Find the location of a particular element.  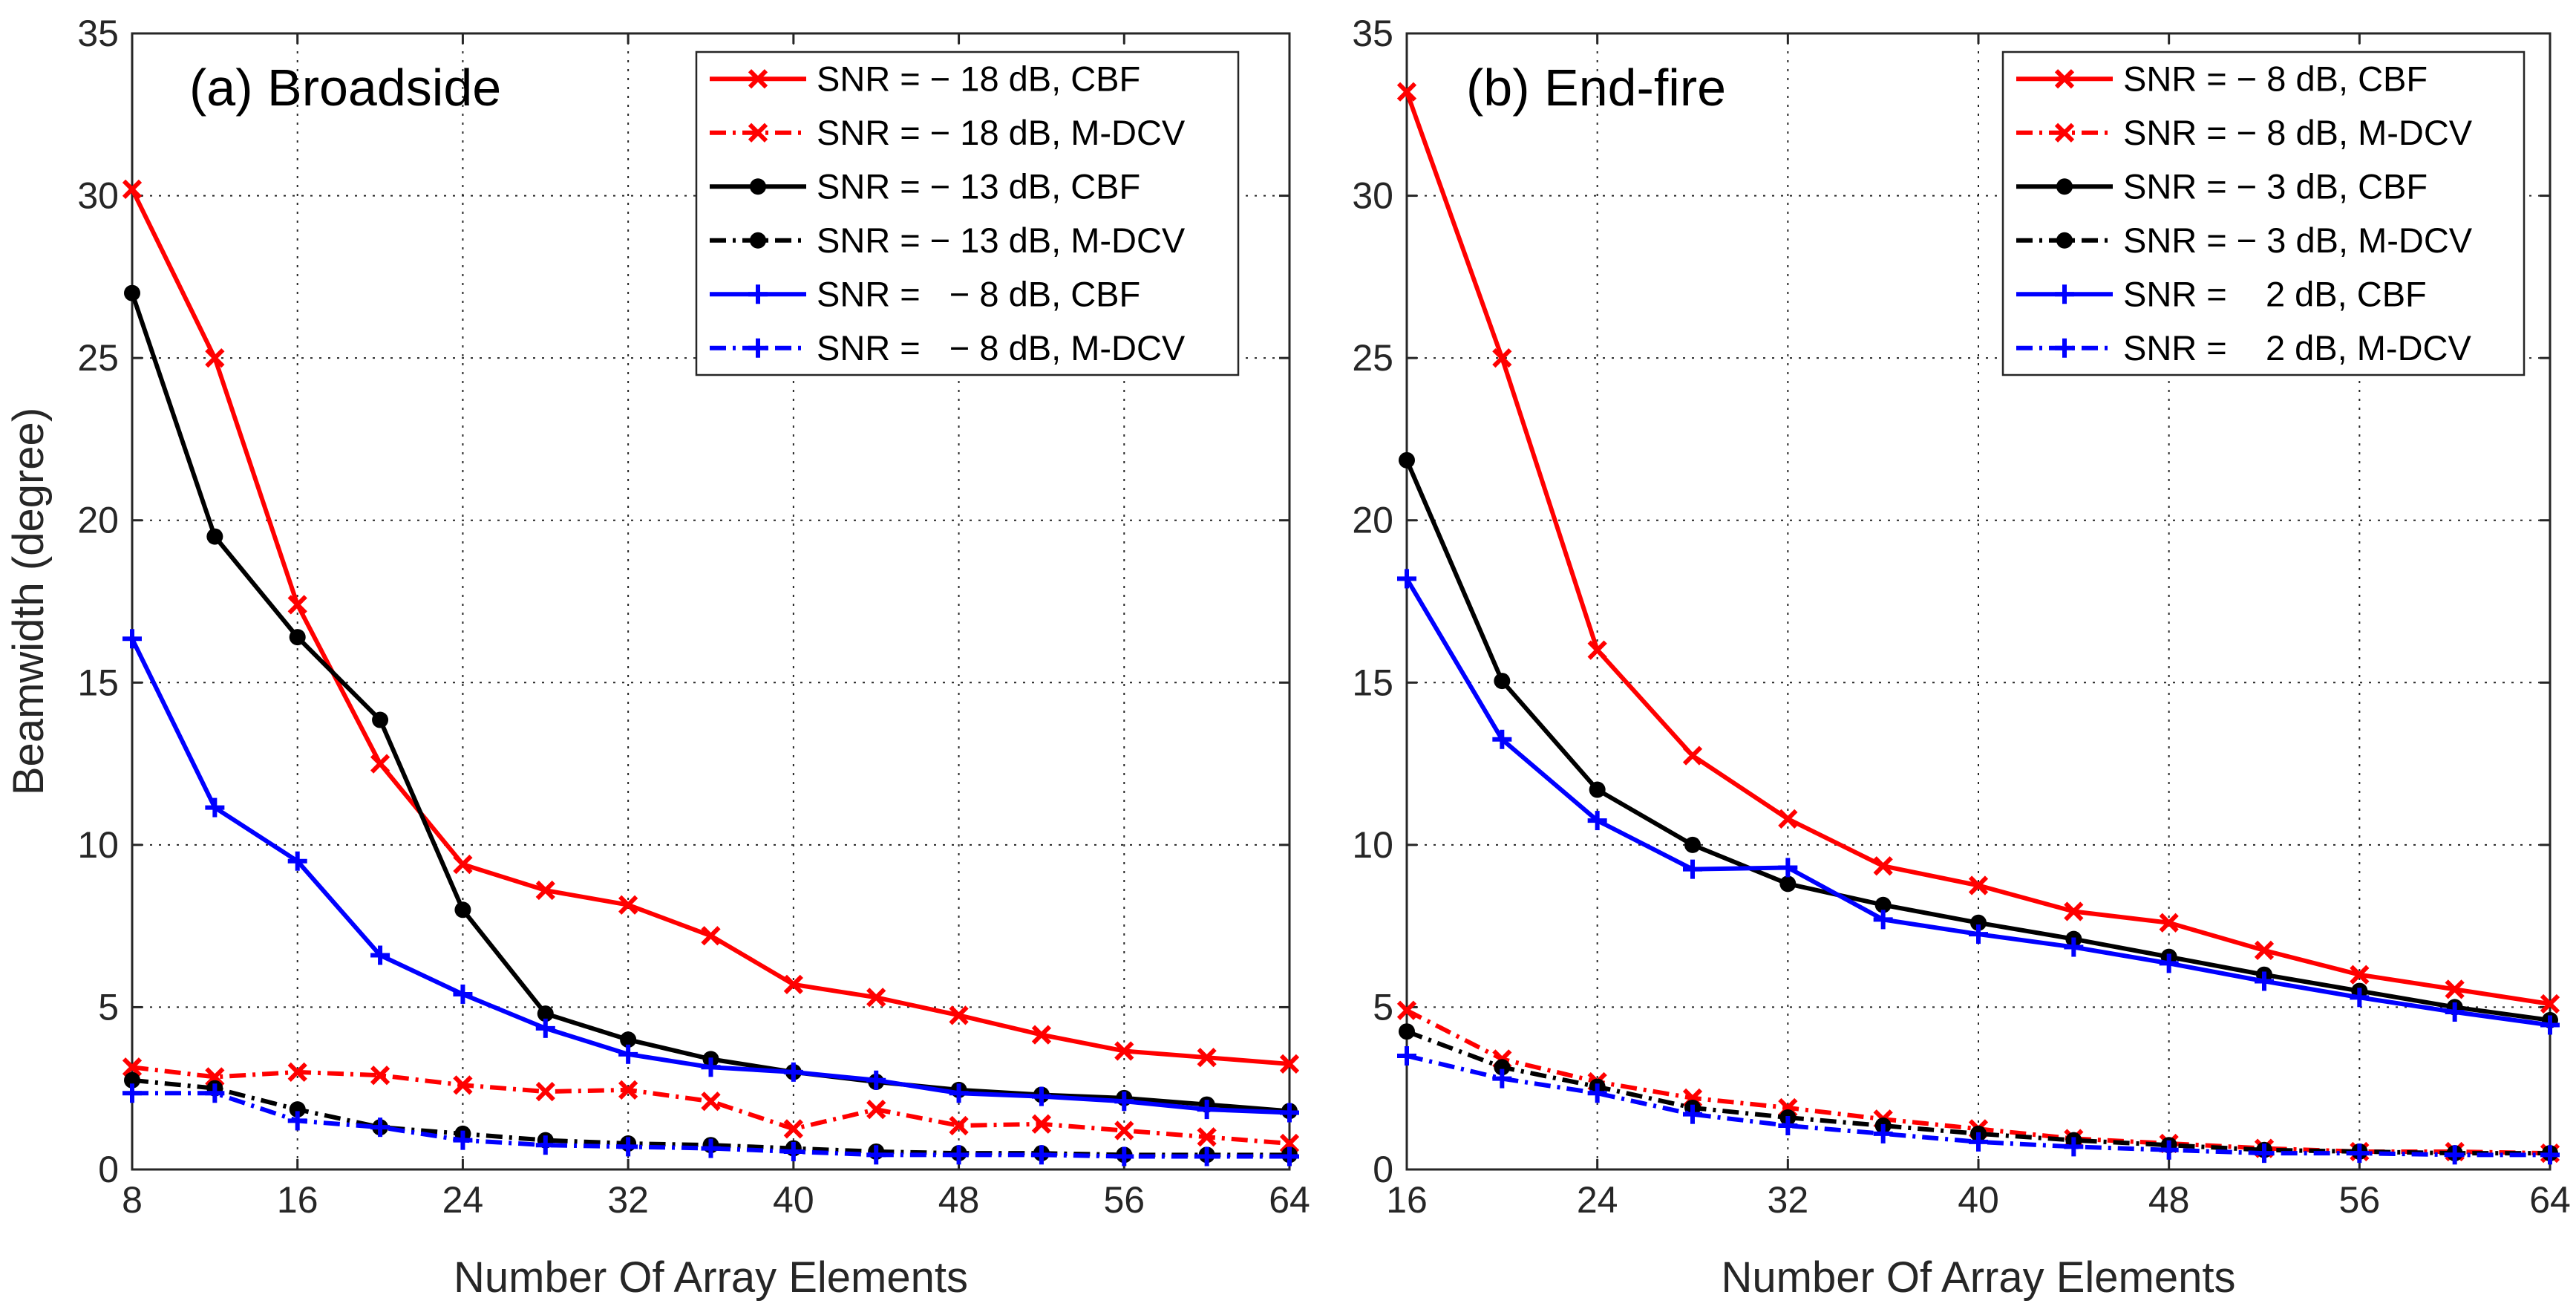

legend-entry: SNR = 2 dB, M-DCV is located at coordinates (2243, 348).